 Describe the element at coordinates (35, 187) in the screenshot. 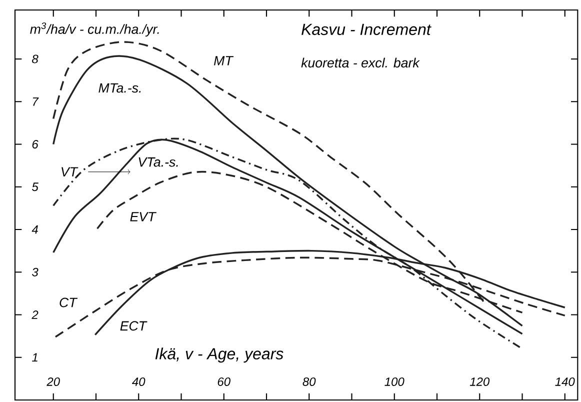

I see `y-tick-label: 5` at that location.